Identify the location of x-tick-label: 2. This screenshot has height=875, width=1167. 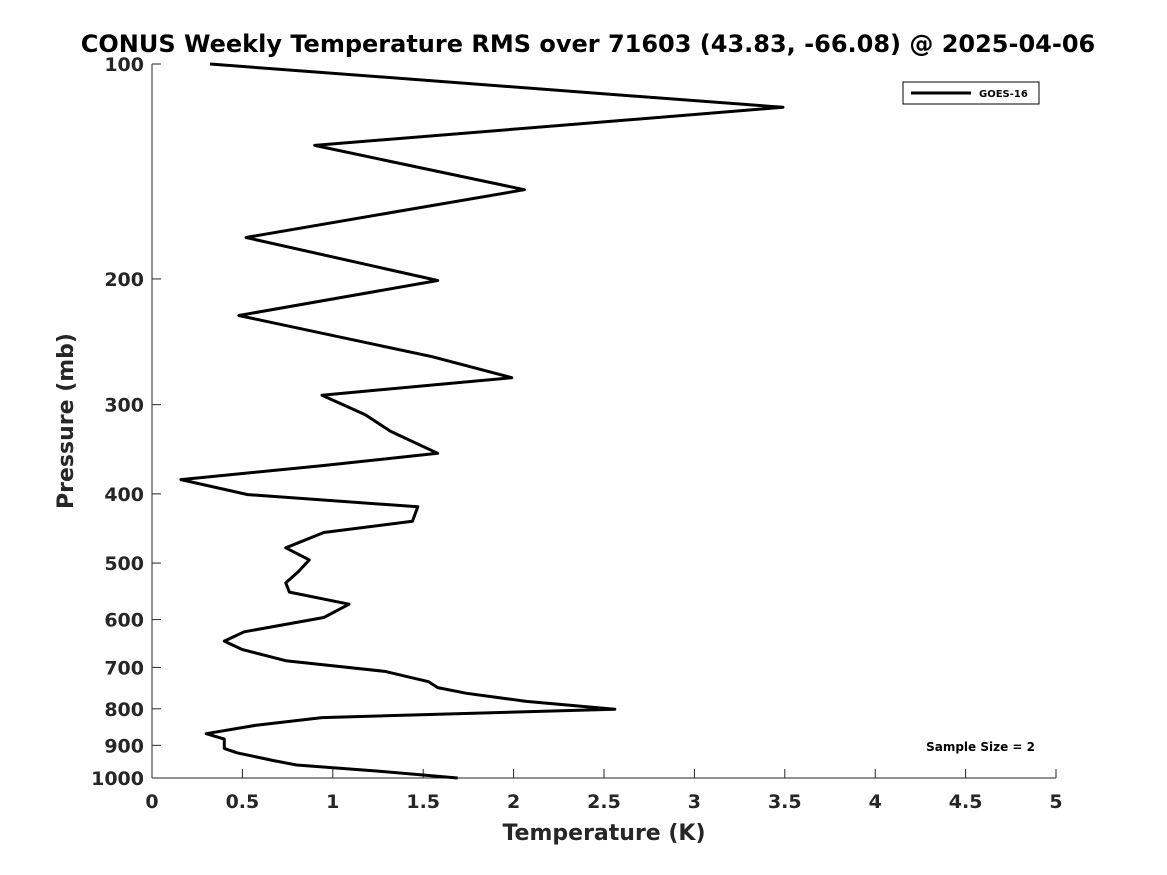
(513, 802).